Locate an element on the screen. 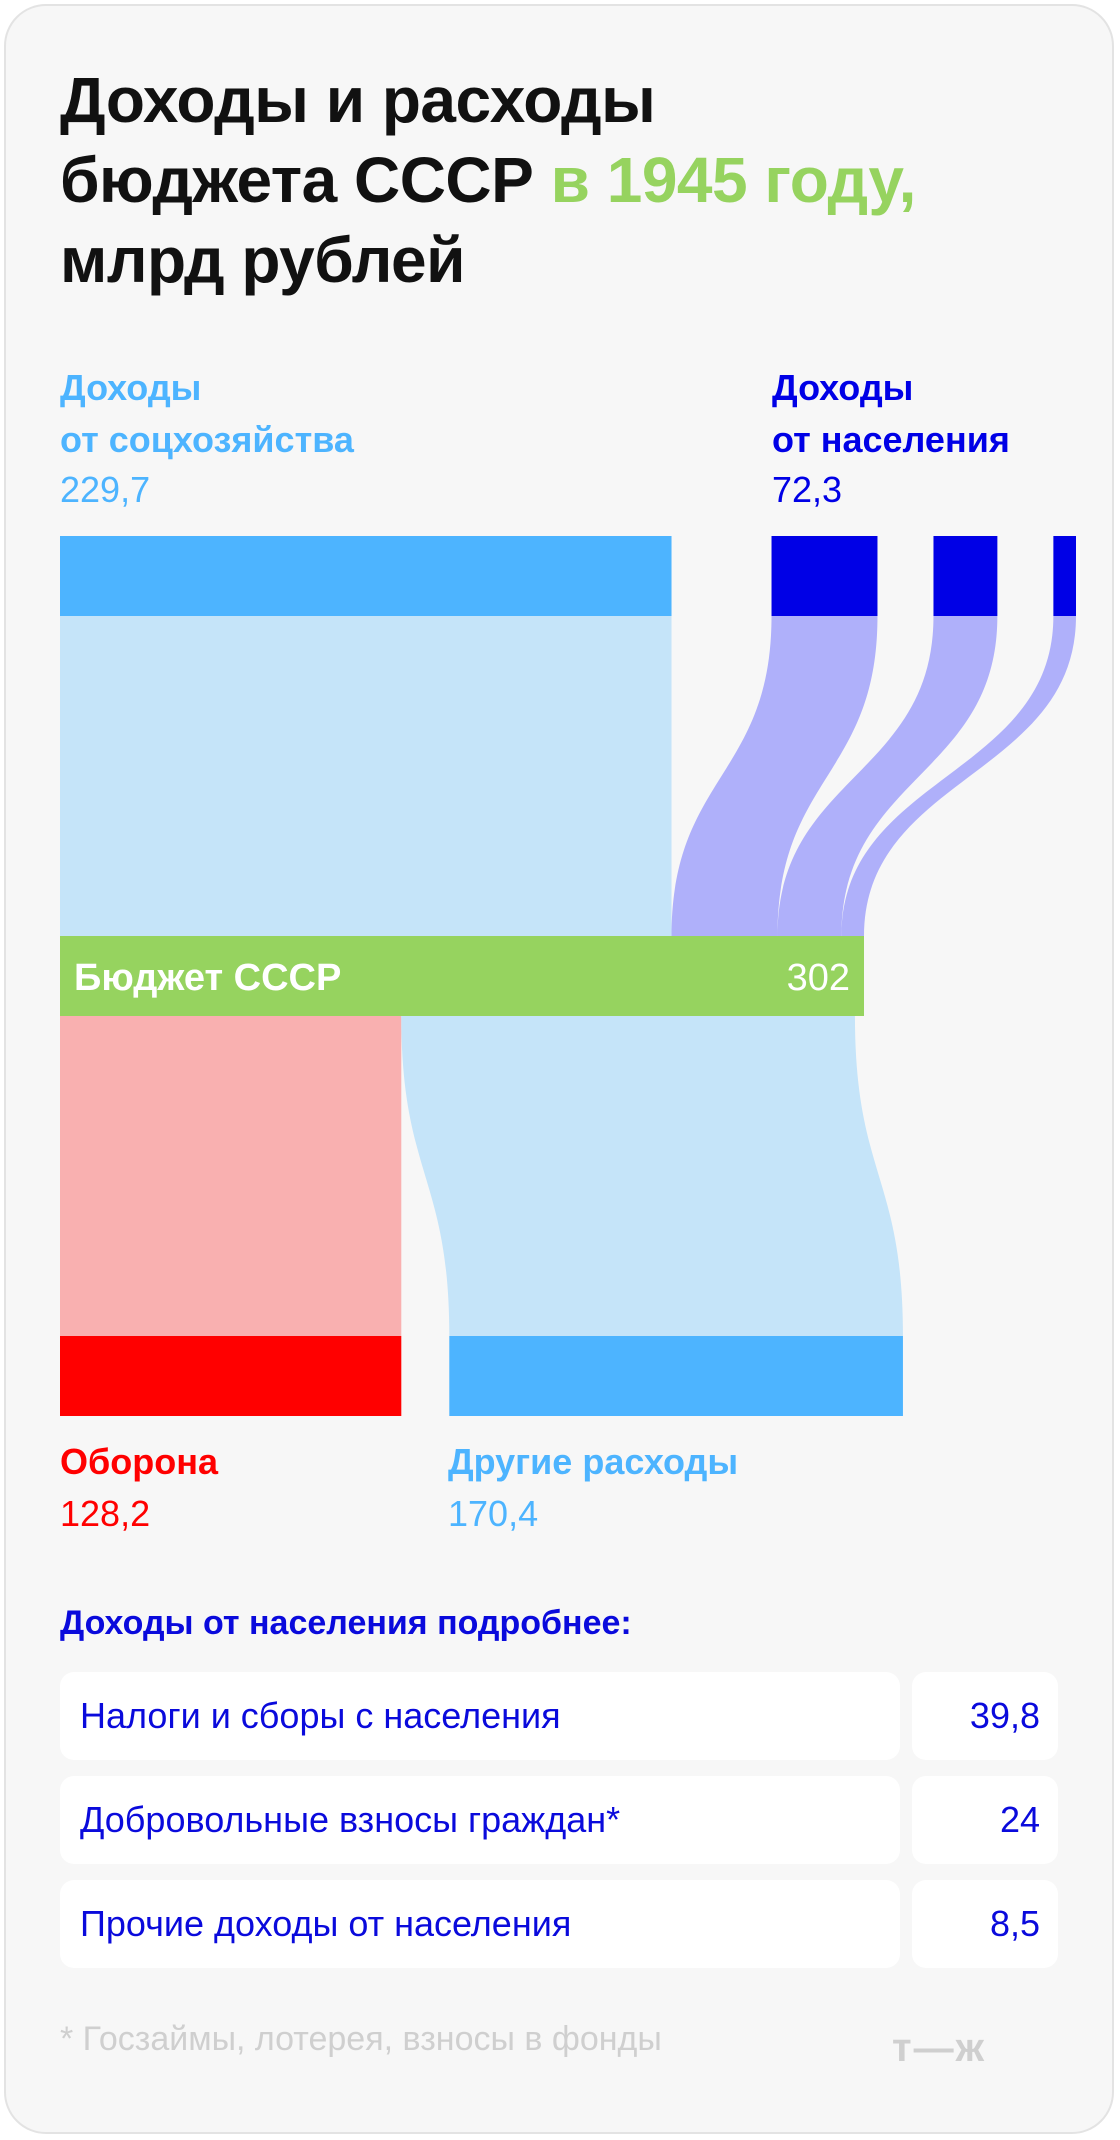 The image size is (1120, 2140). node-добровольные-взносы-граждан is located at coordinates (965, 576).